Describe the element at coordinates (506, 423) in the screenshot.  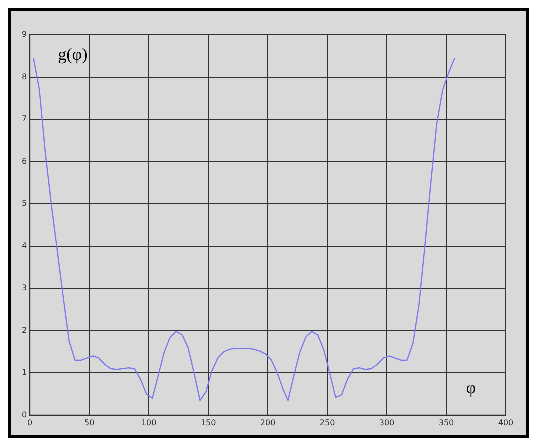
I see `x-tick-label: 400` at that location.